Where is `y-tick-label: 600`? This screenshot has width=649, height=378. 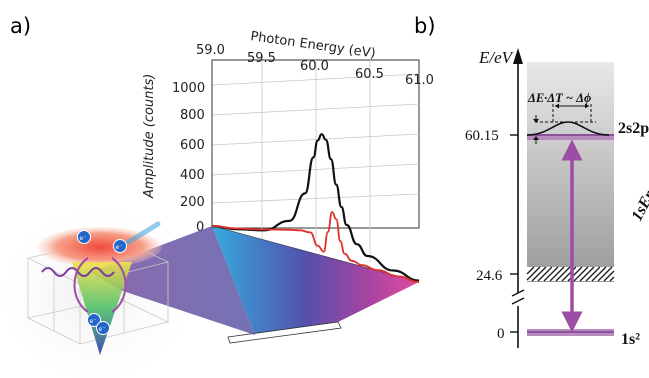 y-tick-label: 600 is located at coordinates (192, 145).